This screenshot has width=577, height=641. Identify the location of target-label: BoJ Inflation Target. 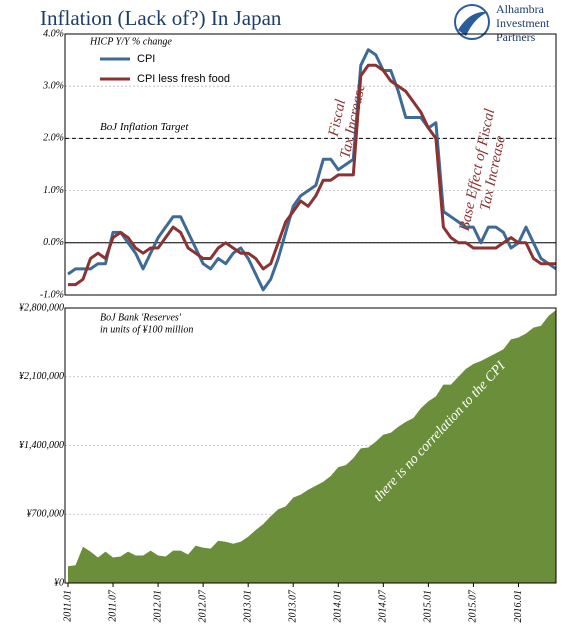
(144, 127).